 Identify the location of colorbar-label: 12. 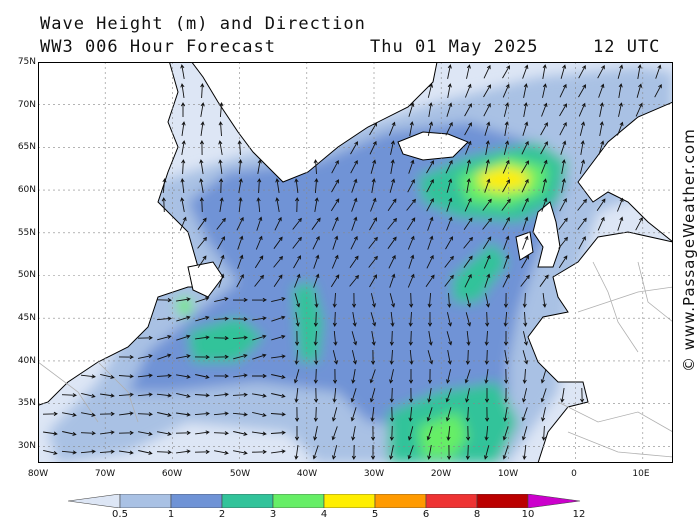
(579, 514).